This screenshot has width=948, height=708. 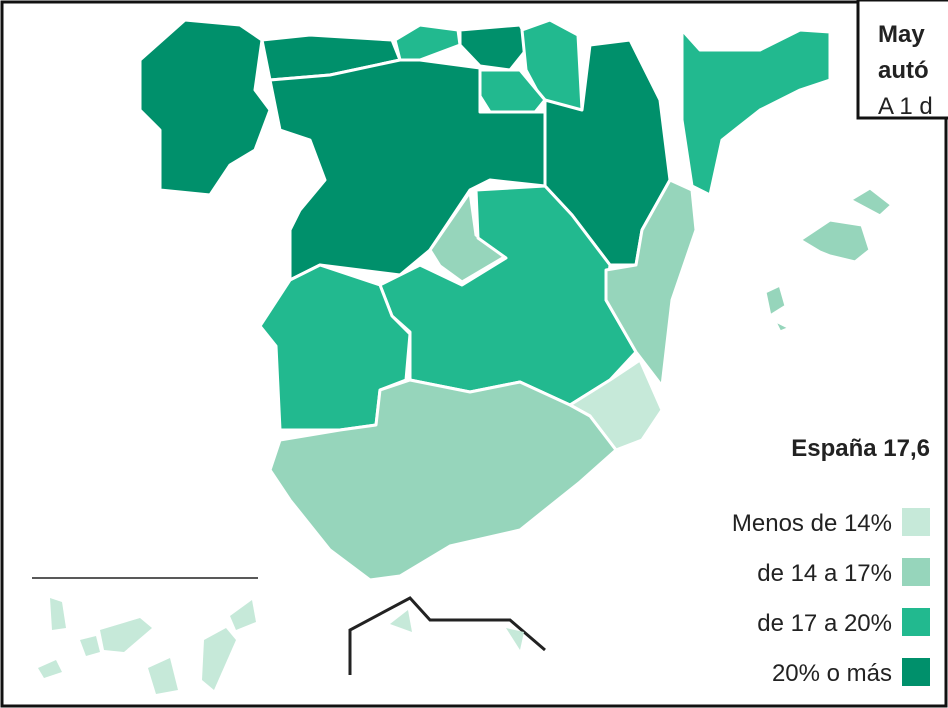 What do you see at coordinates (782, 326) in the screenshot?
I see `formentera` at bounding box center [782, 326].